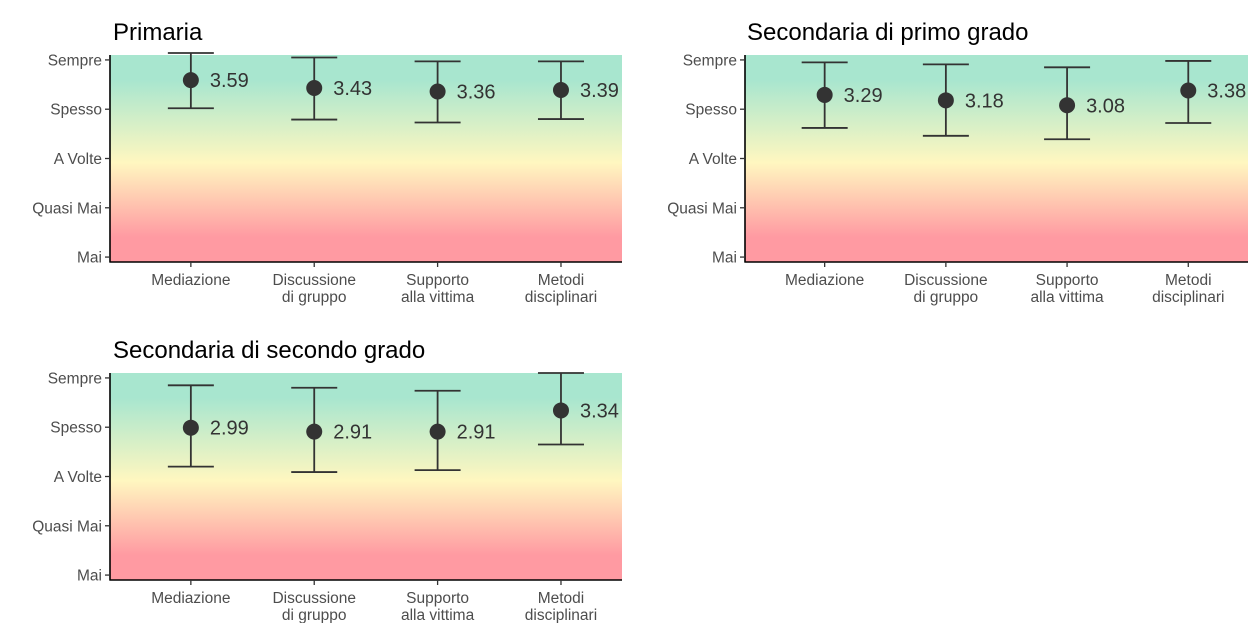 This screenshot has height=623, width=1248. Describe the element at coordinates (476, 92) in the screenshot. I see `data-label: 3.36` at that location.